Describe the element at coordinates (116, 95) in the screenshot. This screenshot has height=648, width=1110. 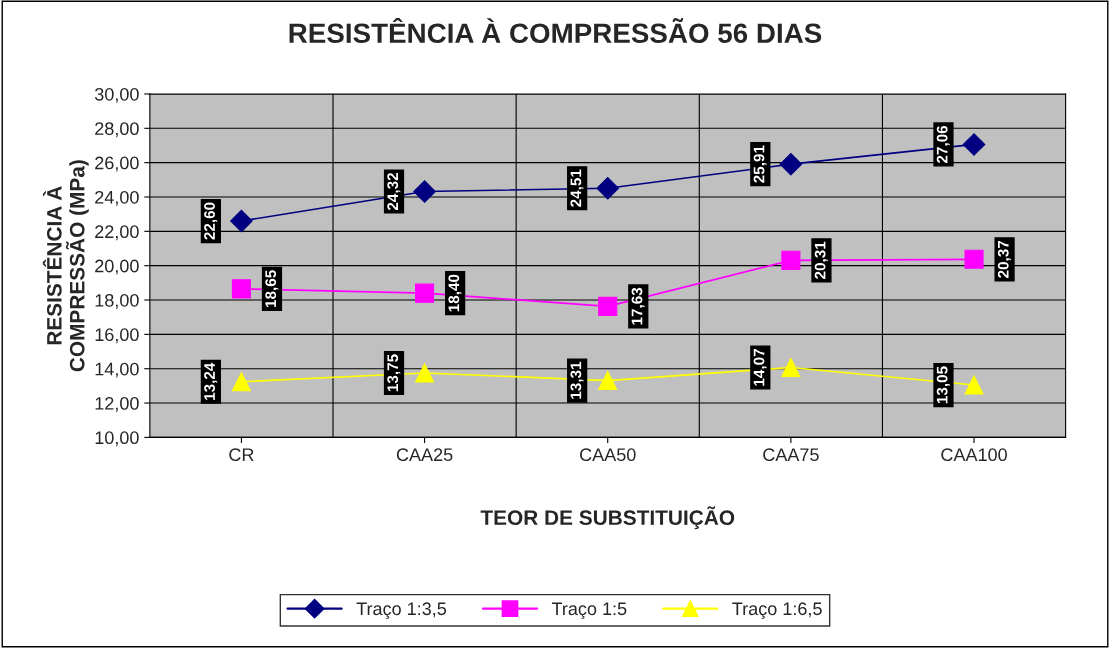
I see `y-tick-label: 30,00` at that location.